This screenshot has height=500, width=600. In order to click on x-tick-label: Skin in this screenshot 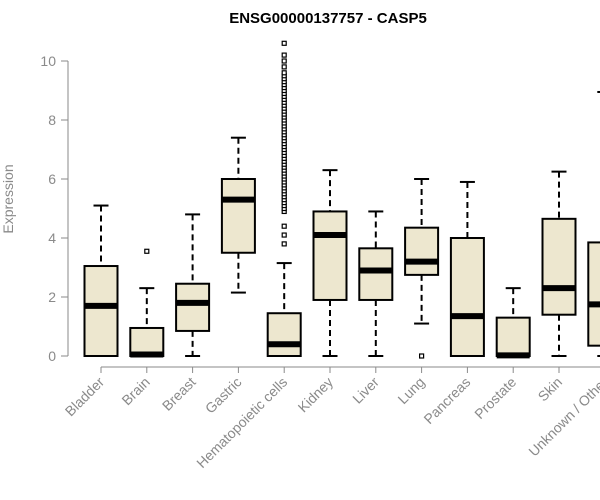, I will do `click(550, 389)`.